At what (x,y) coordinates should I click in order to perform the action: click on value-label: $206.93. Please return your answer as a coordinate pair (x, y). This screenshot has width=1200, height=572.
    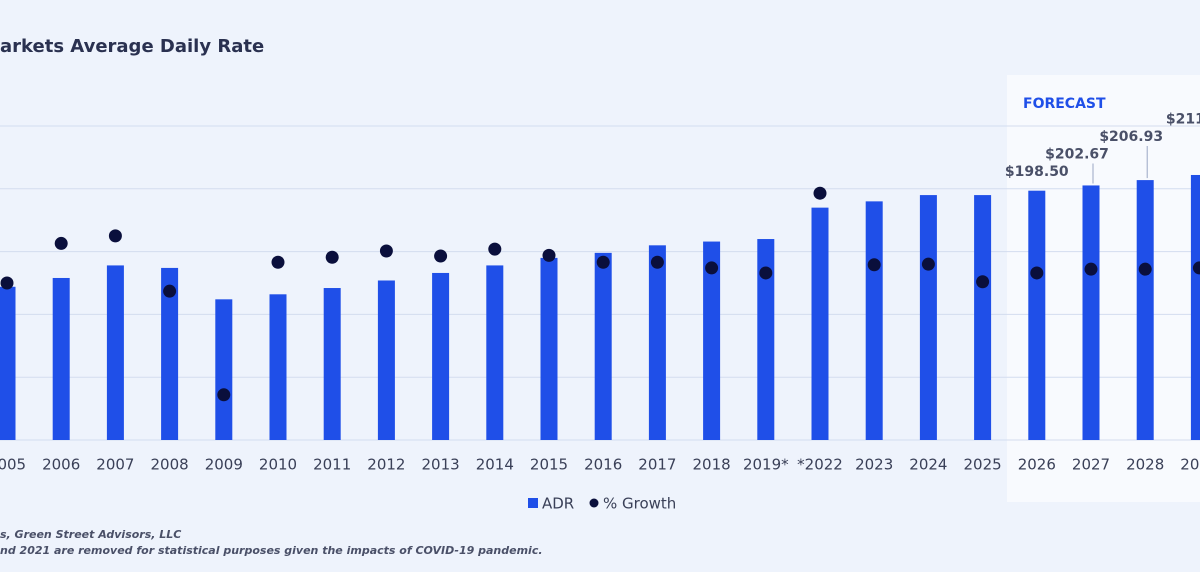
    Looking at the image, I should click on (1131, 137).